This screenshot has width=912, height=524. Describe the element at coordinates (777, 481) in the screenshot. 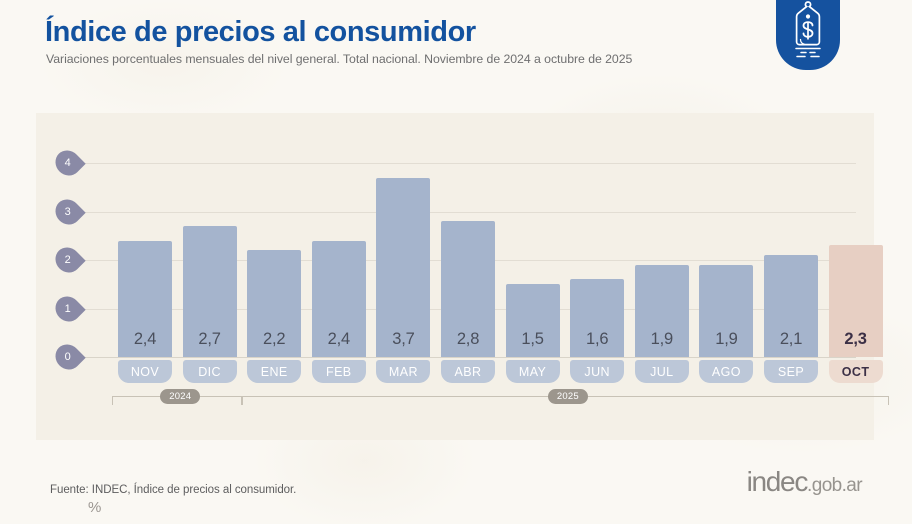

I see `indec-wordmark-name: indec` at that location.